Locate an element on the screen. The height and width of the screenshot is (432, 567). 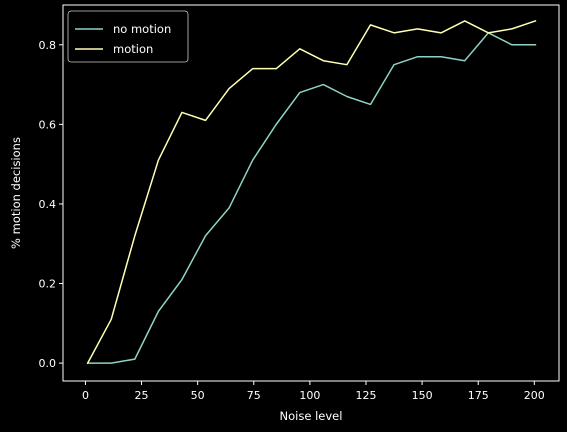
x-axis-label: Noise level is located at coordinates (311, 416).